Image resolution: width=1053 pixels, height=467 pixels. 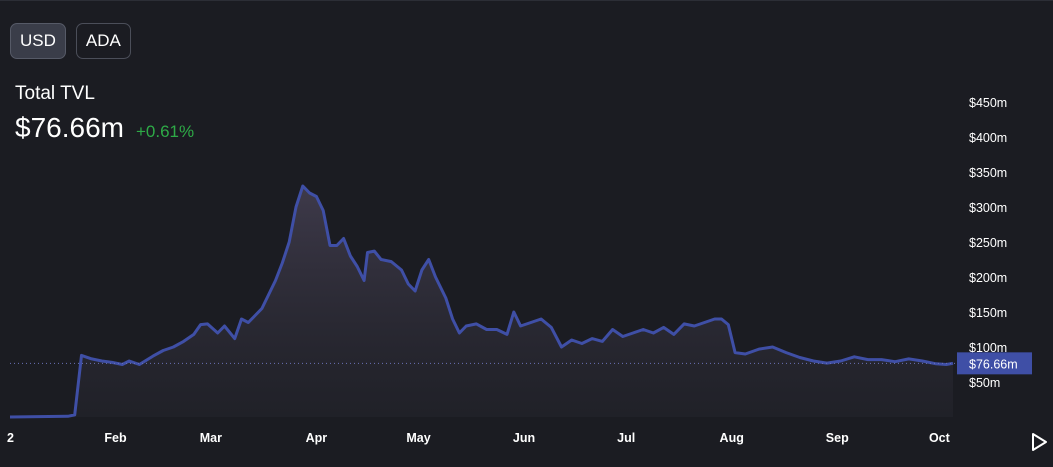 I want to click on y-tick-label: $50m, so click(x=984, y=383).